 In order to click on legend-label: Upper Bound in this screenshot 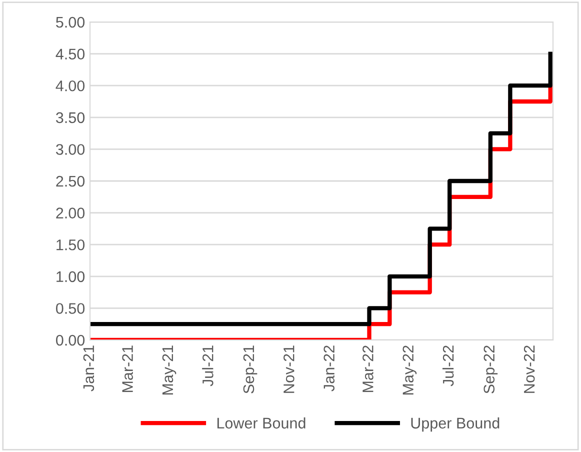, I will do `click(455, 424)`.